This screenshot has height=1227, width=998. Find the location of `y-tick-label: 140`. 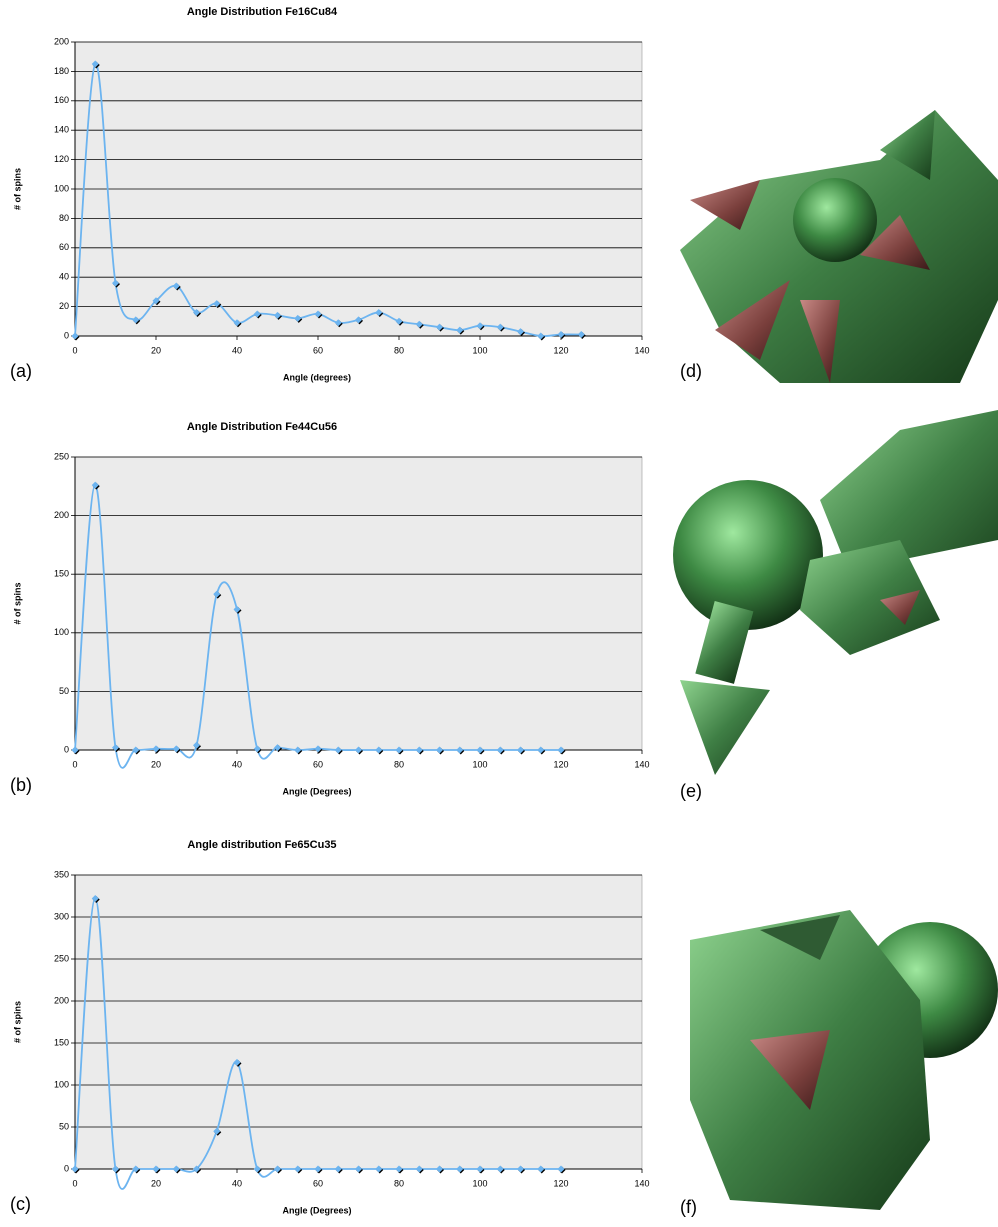

y-tick-label: 140 is located at coordinates (61, 130).